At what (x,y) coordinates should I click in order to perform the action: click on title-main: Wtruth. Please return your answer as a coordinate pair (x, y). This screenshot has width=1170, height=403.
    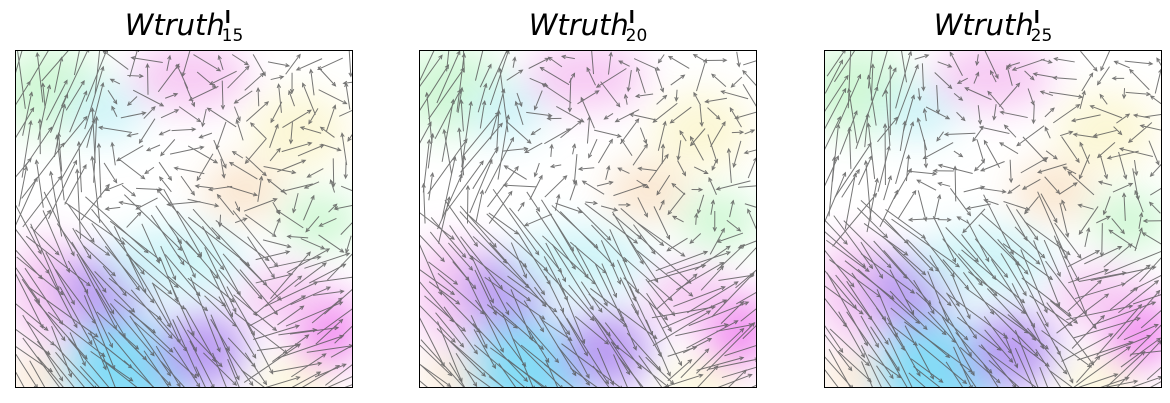
    Looking at the image, I should click on (174, 25).